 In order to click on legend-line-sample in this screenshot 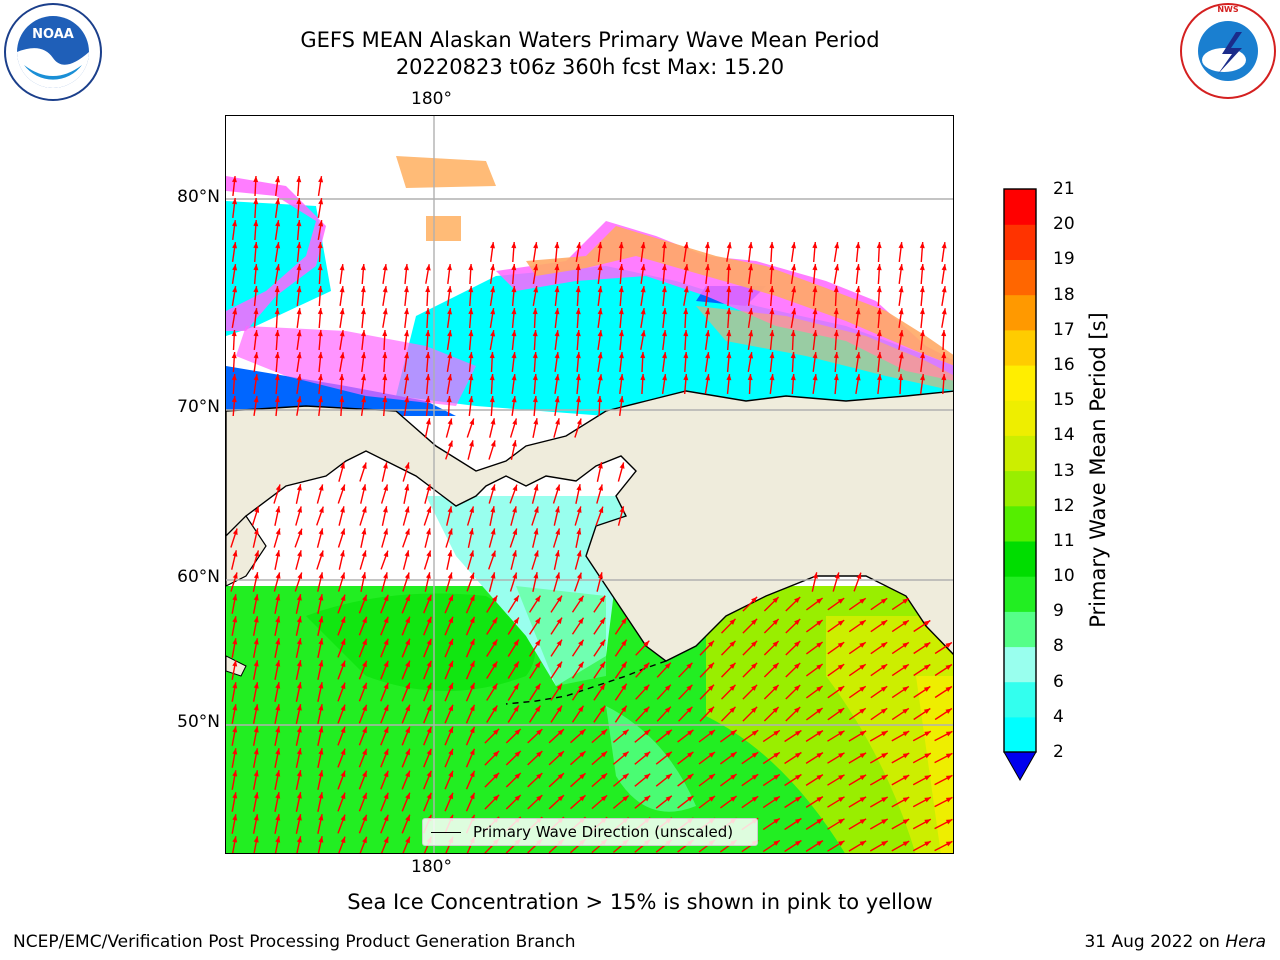, I will do `click(446, 832)`.